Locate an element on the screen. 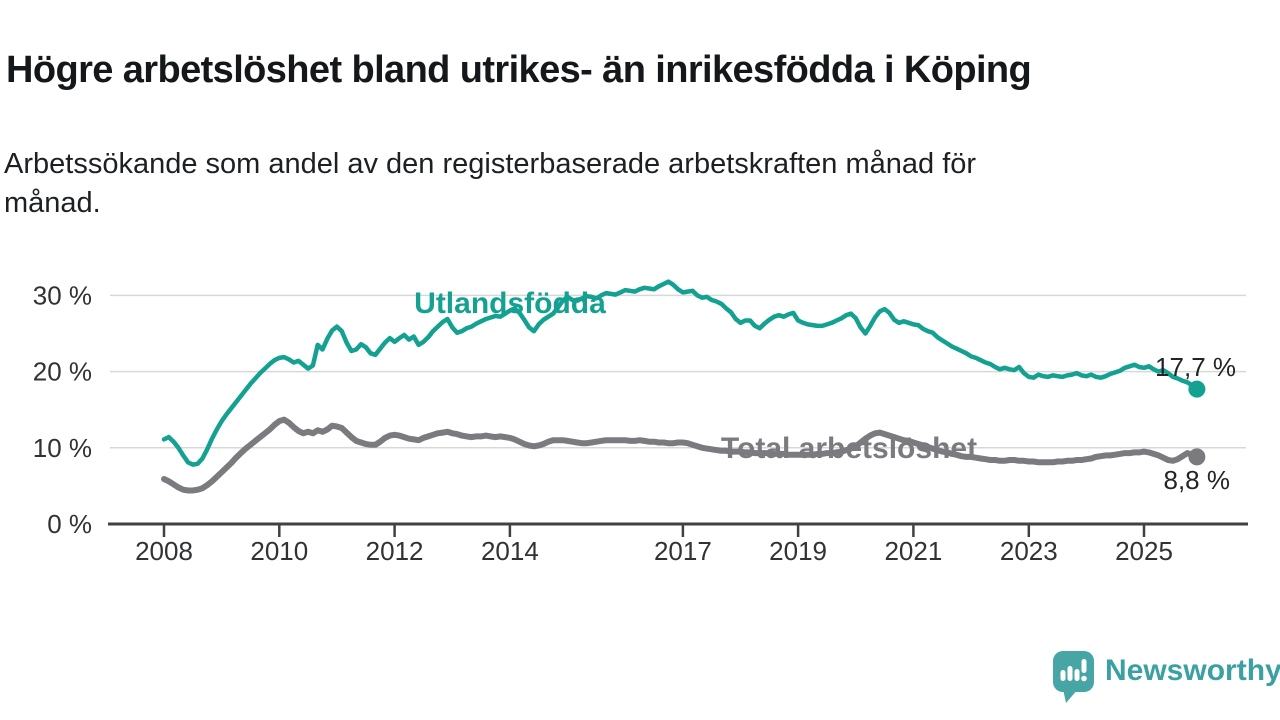 The image size is (1280, 720). y-tick-label: 30 % is located at coordinates (62, 295).